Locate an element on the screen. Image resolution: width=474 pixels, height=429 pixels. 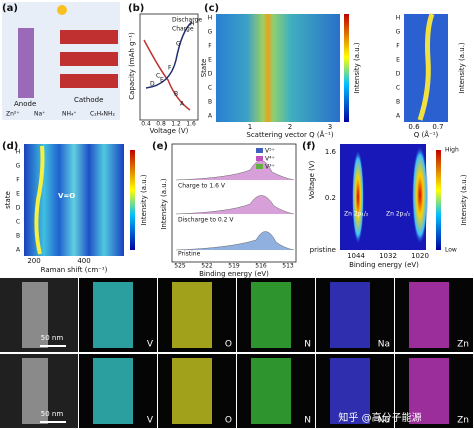
panel-label: (e) is located at coordinates (160, 146).